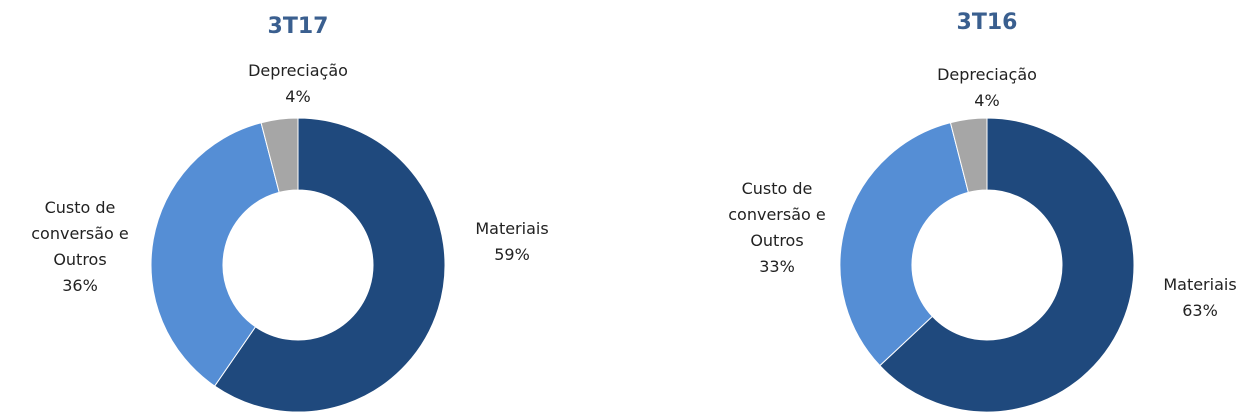 Image resolution: width=1246 pixels, height=416 pixels. What do you see at coordinates (1193, 298) in the screenshot?
I see `slice-label: Materiais 63%` at bounding box center [1193, 298].